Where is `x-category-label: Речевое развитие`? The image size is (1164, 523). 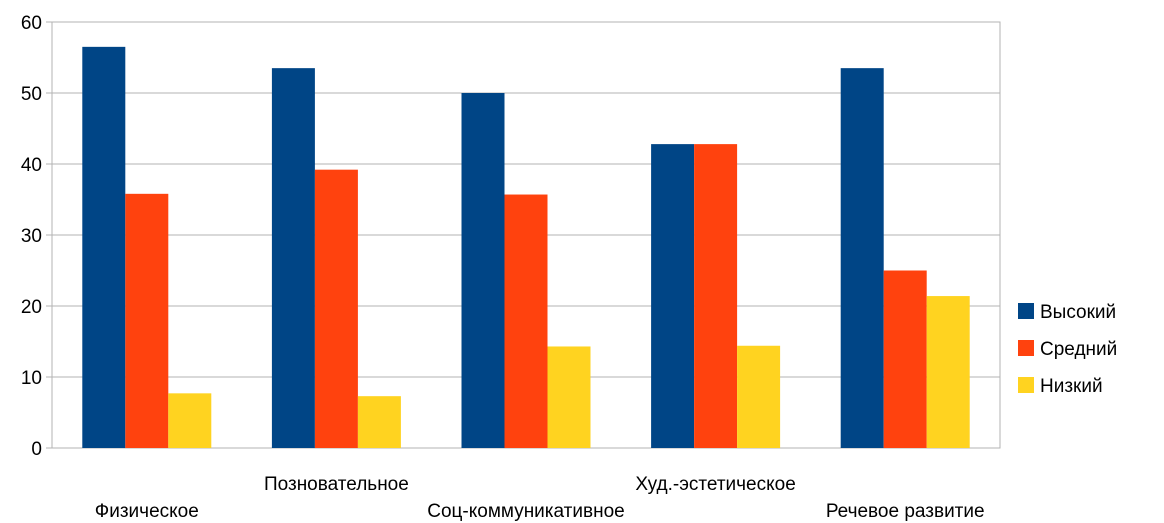
x-category-label: Речевое развитие is located at coordinates (905, 511).